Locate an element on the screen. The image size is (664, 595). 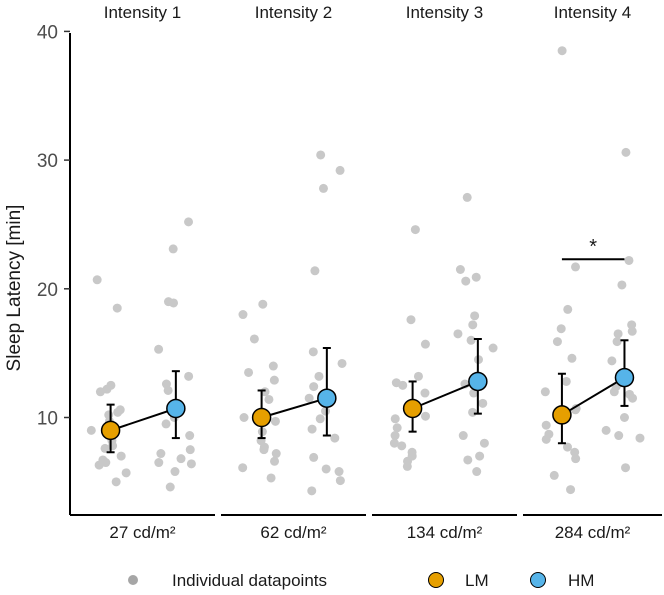
legend-lm-label: LM is located at coordinates (477, 580).